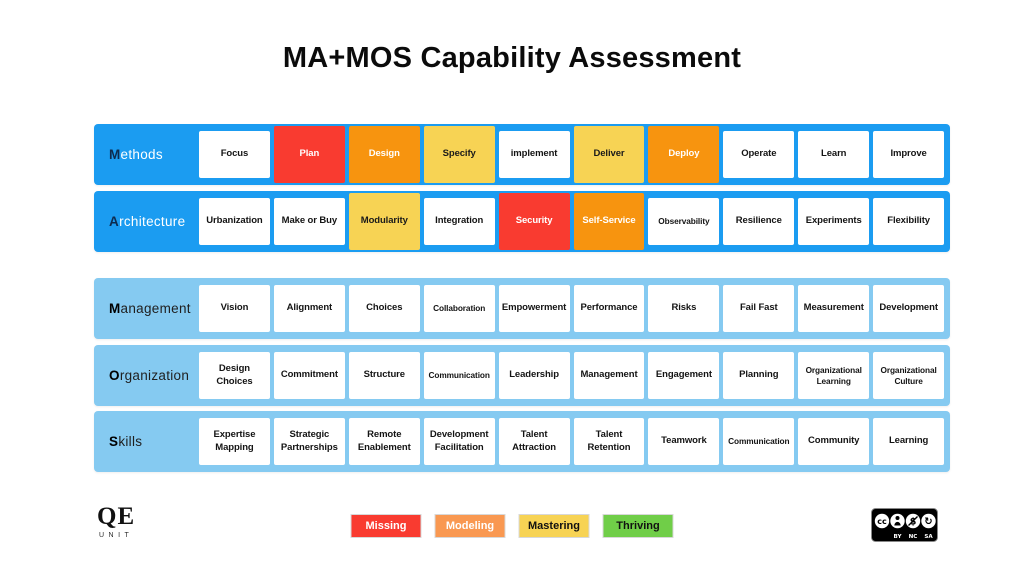  What do you see at coordinates (126, 441) in the screenshot?
I see `row-label: Skills` at bounding box center [126, 441].